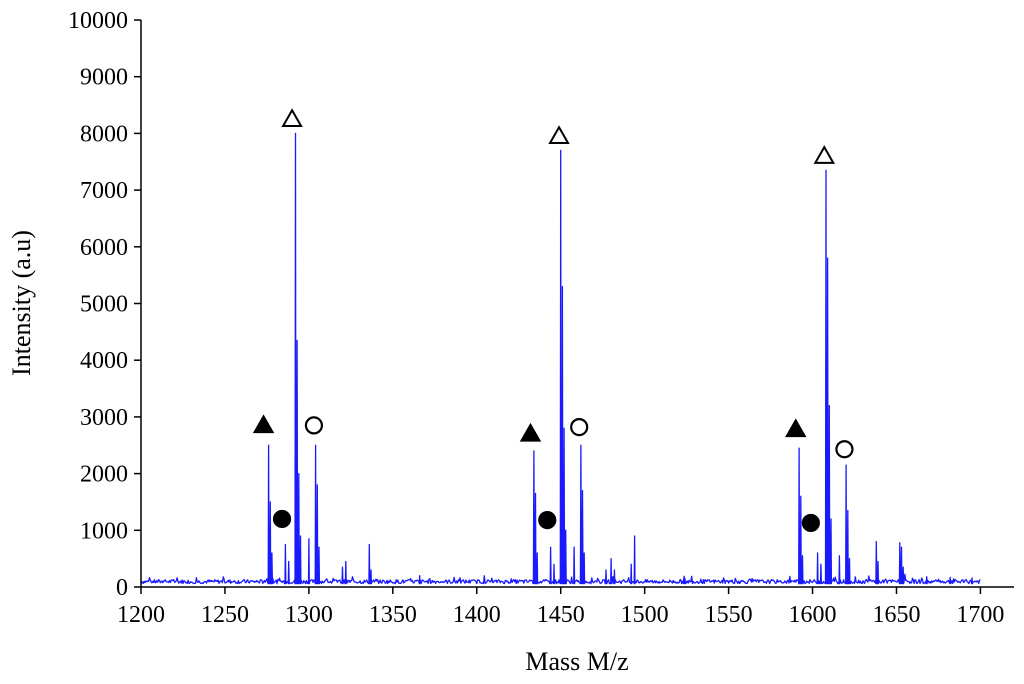  I want to click on y-tick-label: 10000, so click(98, 21).